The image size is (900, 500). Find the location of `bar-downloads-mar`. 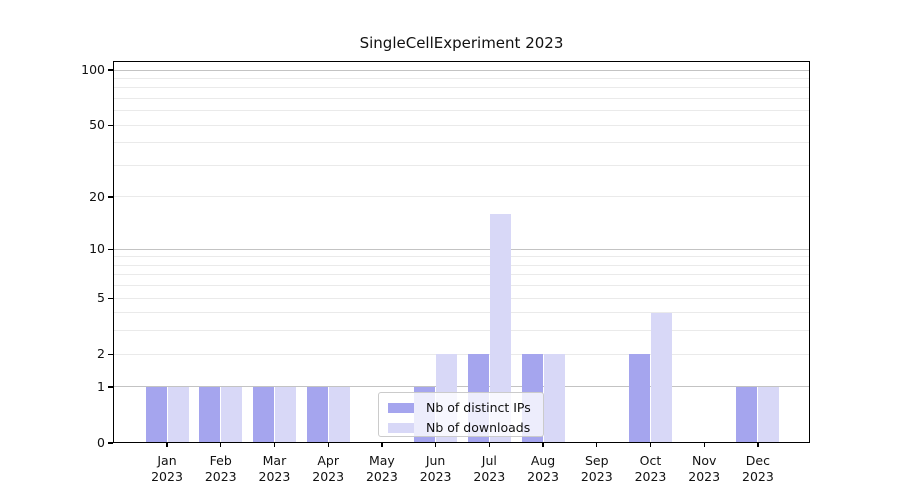

bar-downloads-mar is located at coordinates (285, 414).